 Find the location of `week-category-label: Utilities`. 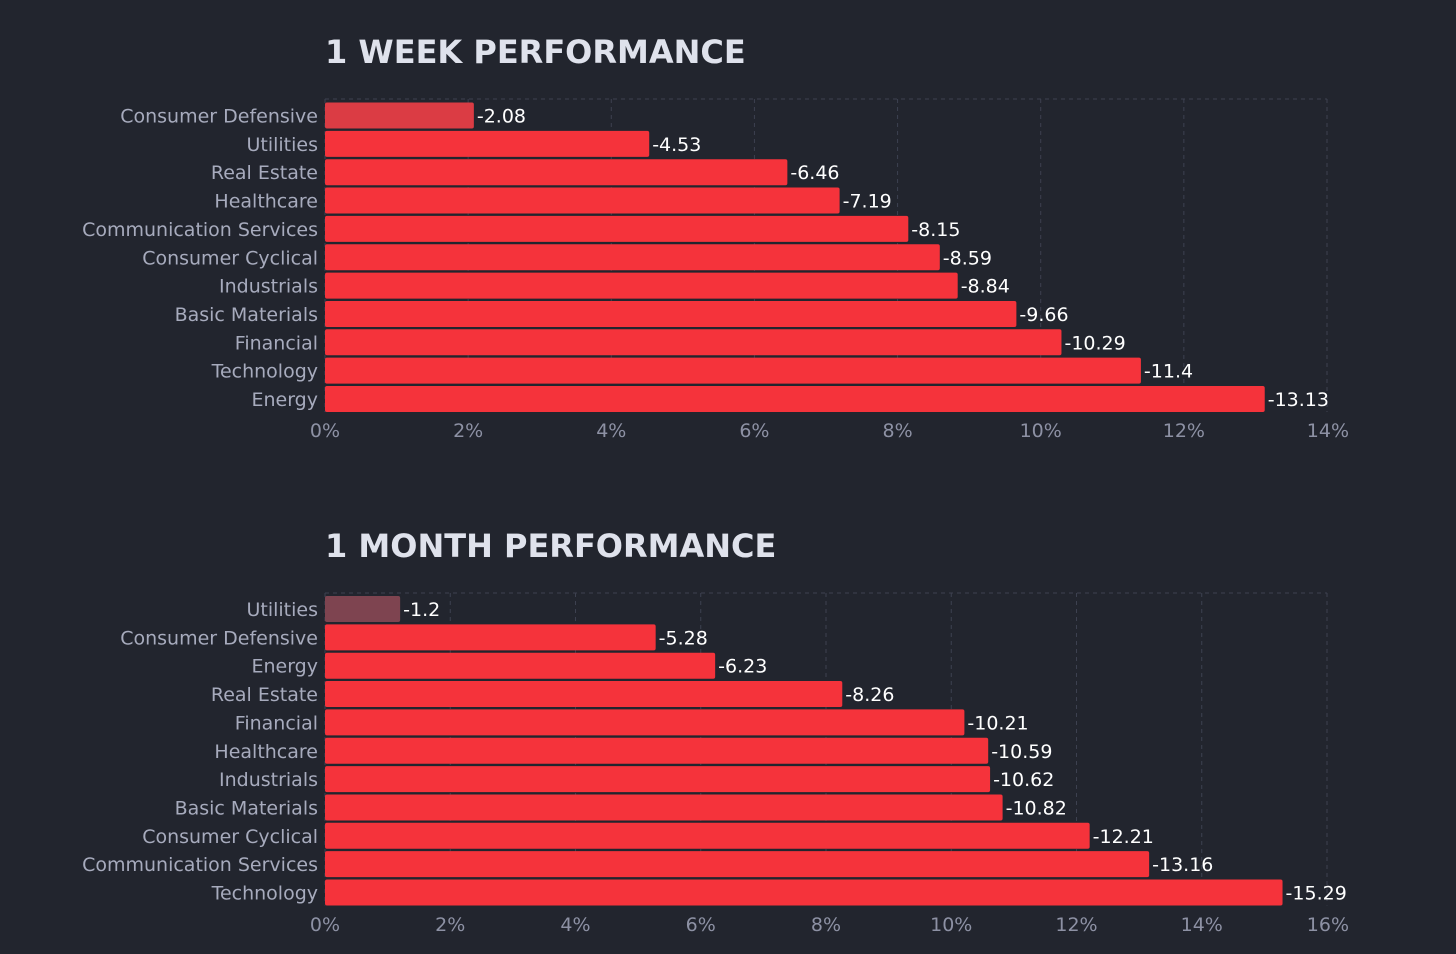

week-category-label: Utilities is located at coordinates (282, 145).